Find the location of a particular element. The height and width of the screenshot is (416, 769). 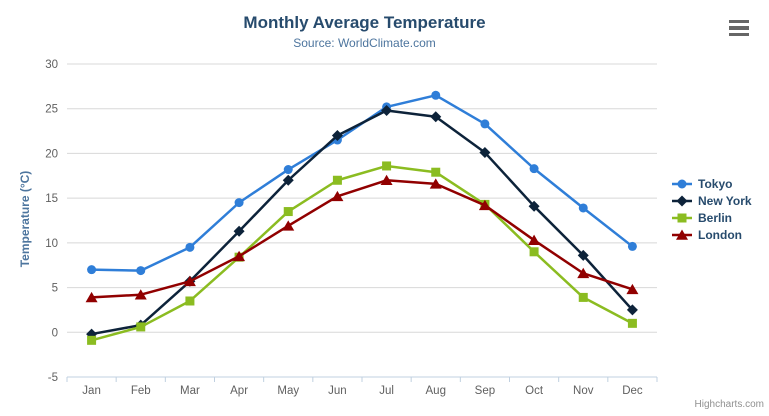

legend-item-berlin: Berlin is located at coordinates (711, 217).